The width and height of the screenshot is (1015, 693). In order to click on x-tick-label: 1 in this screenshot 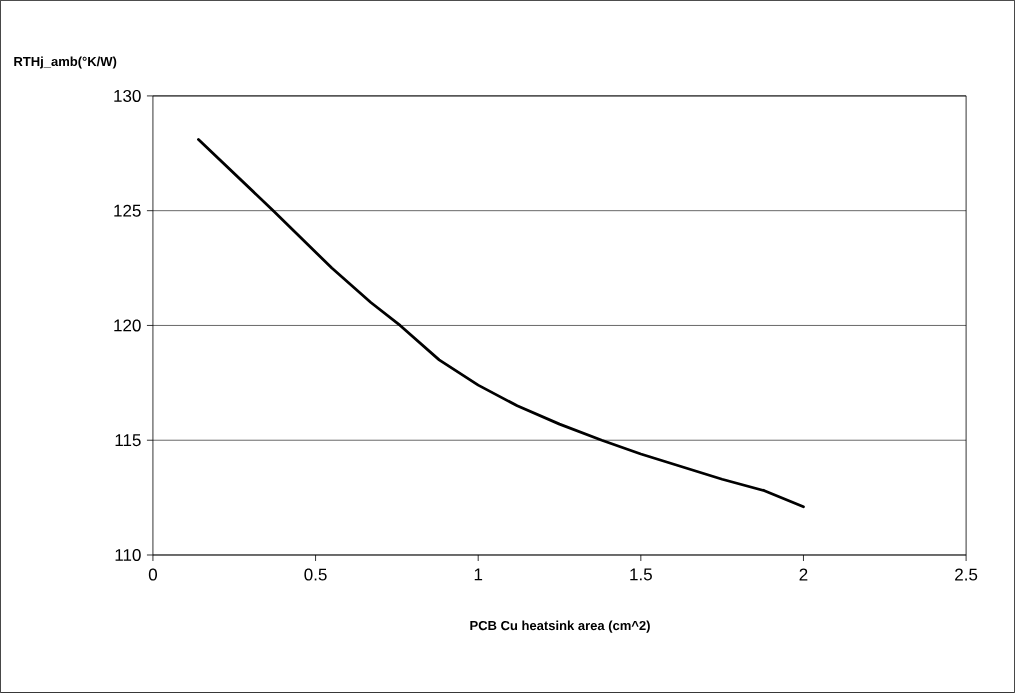, I will do `click(478, 574)`.